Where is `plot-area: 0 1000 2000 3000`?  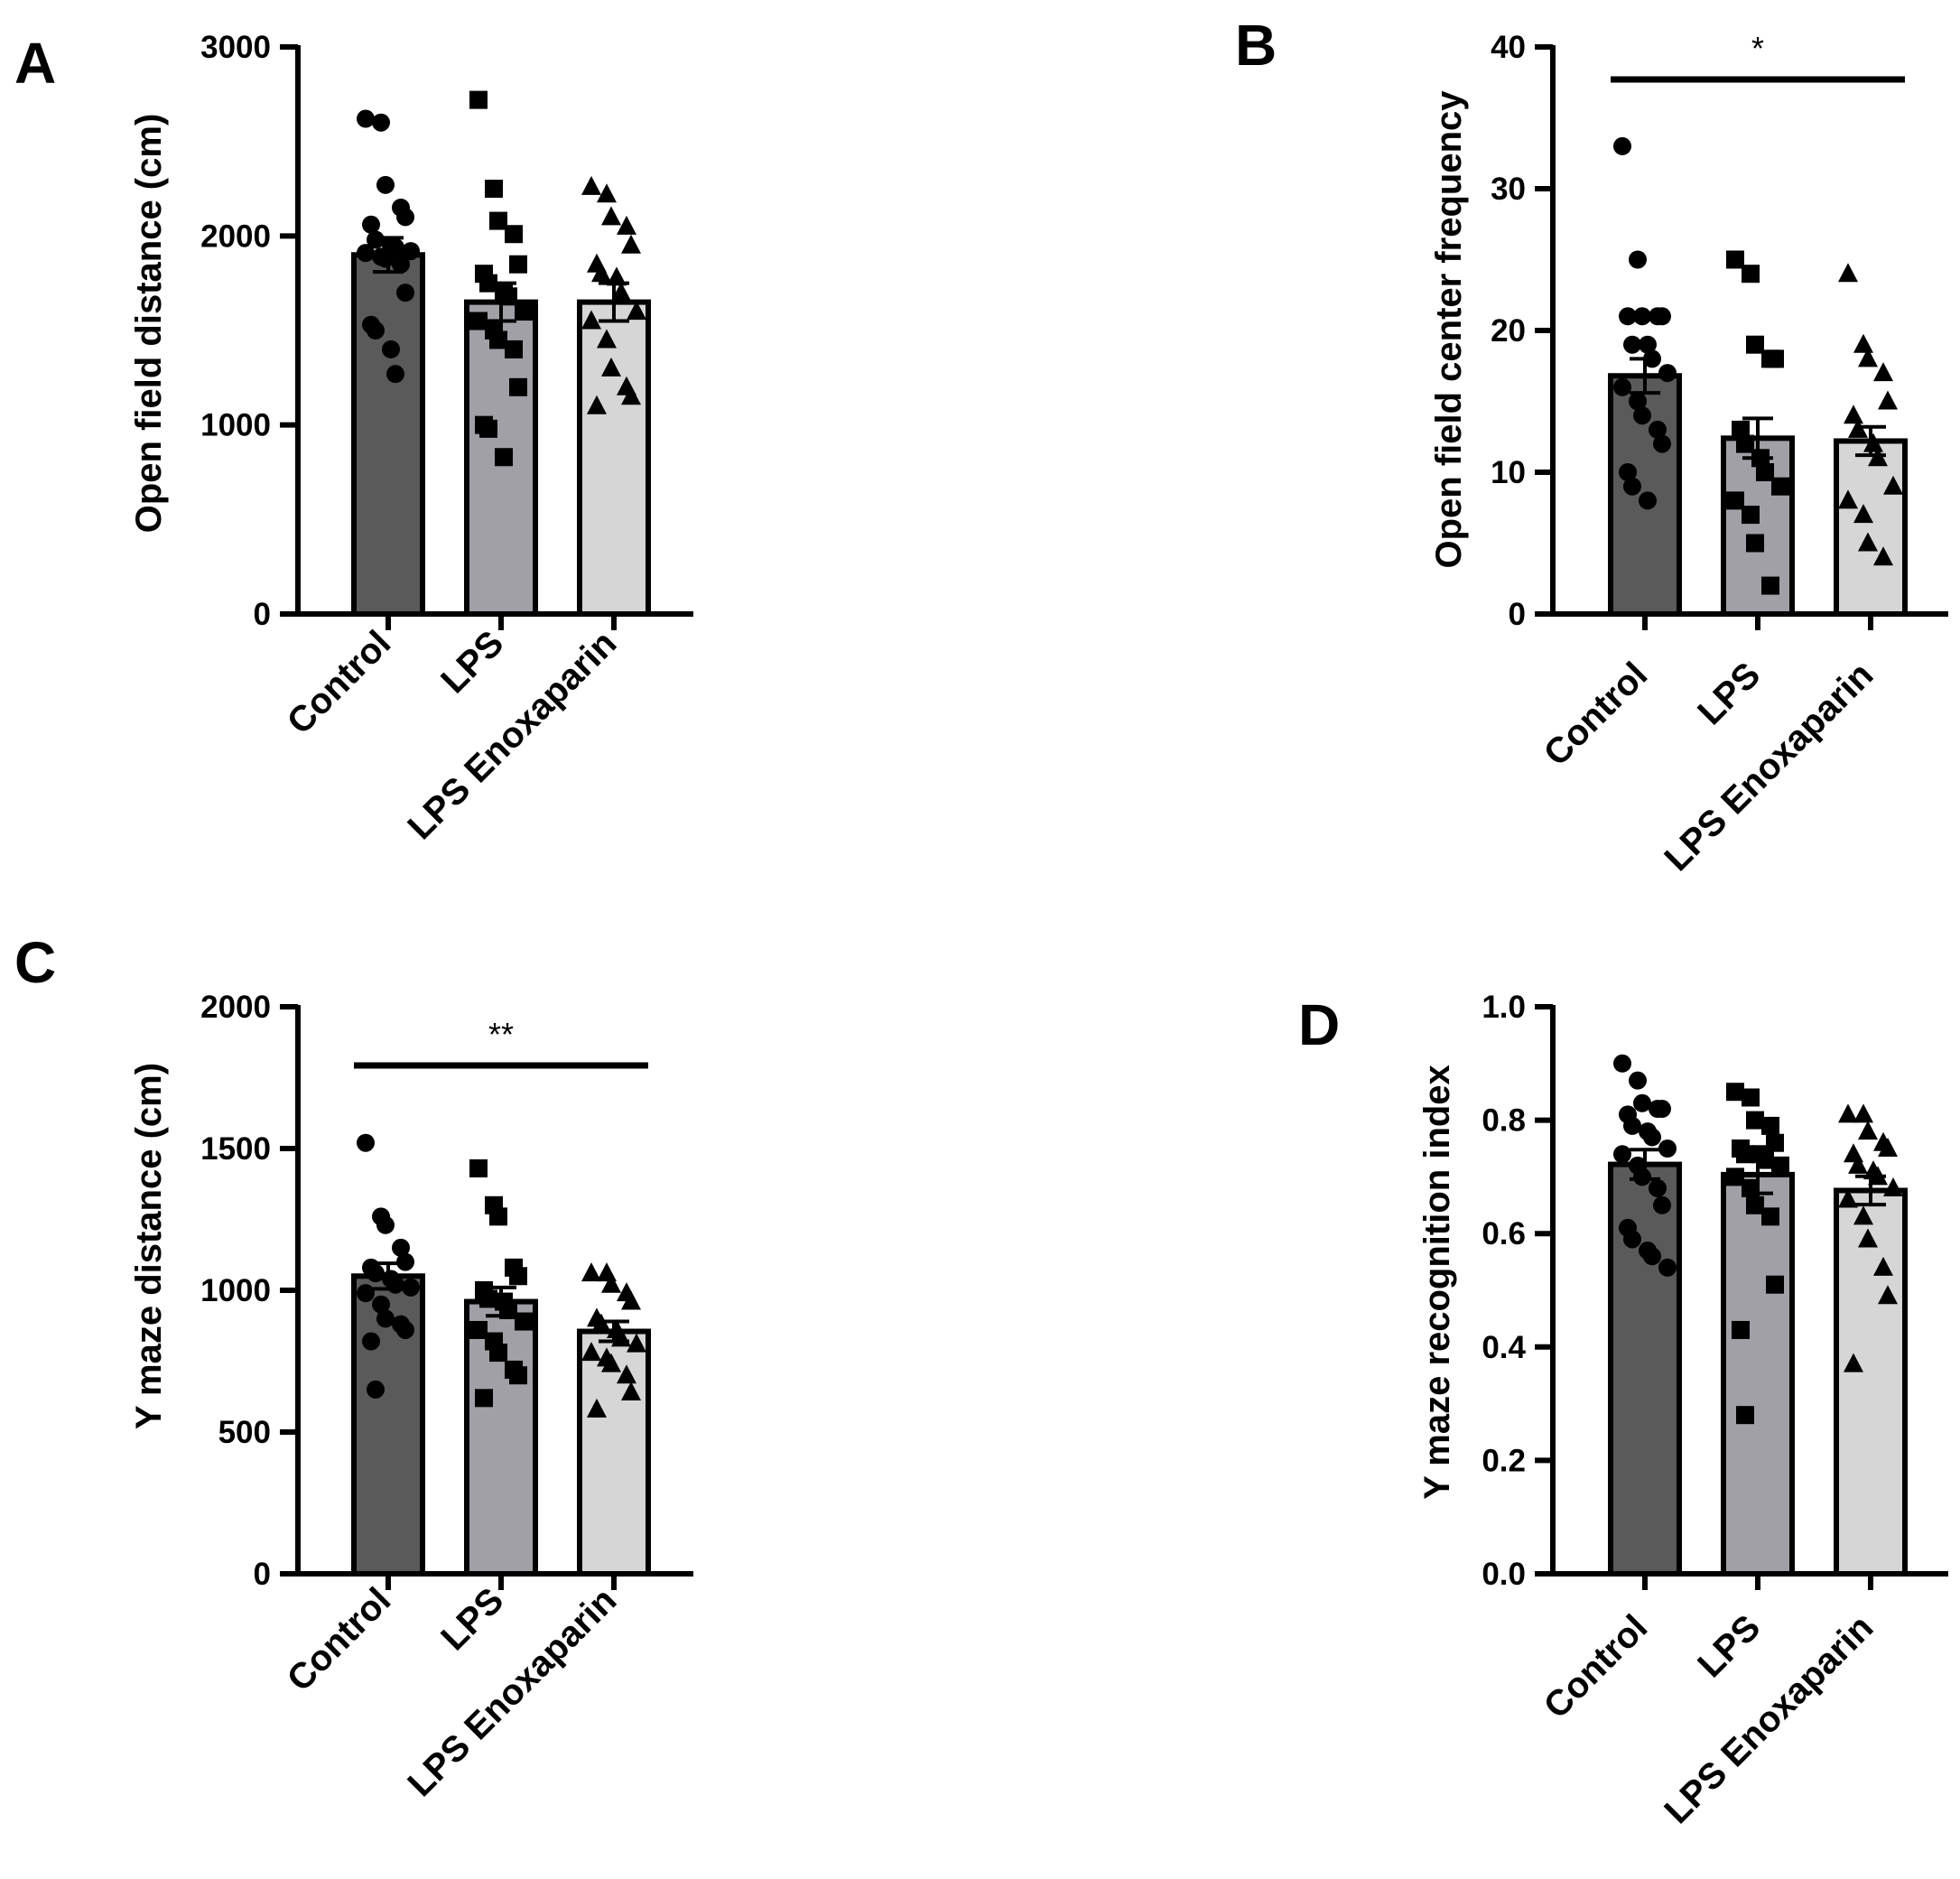 plot-area: 0 1000 2000 3000 is located at coordinates (446, 331).